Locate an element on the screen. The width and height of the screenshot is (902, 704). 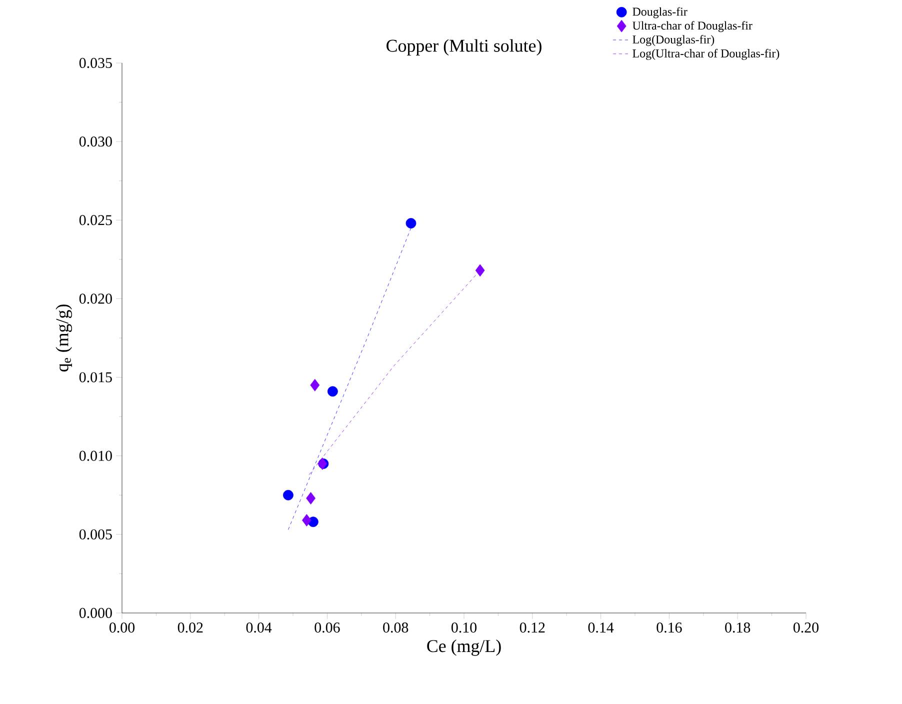
y-tick-label: 0.030 is located at coordinates (95, 141).